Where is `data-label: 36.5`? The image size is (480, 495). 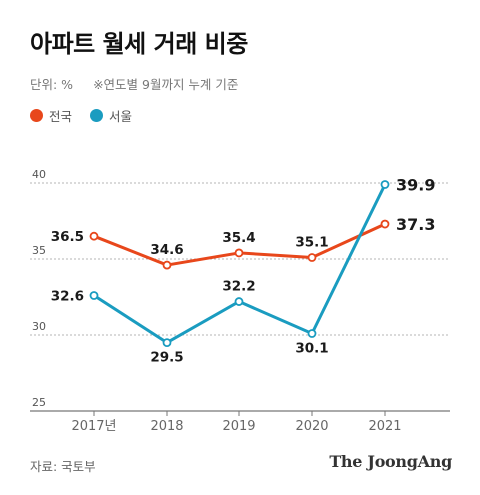 data-label: 36.5 is located at coordinates (67, 237).